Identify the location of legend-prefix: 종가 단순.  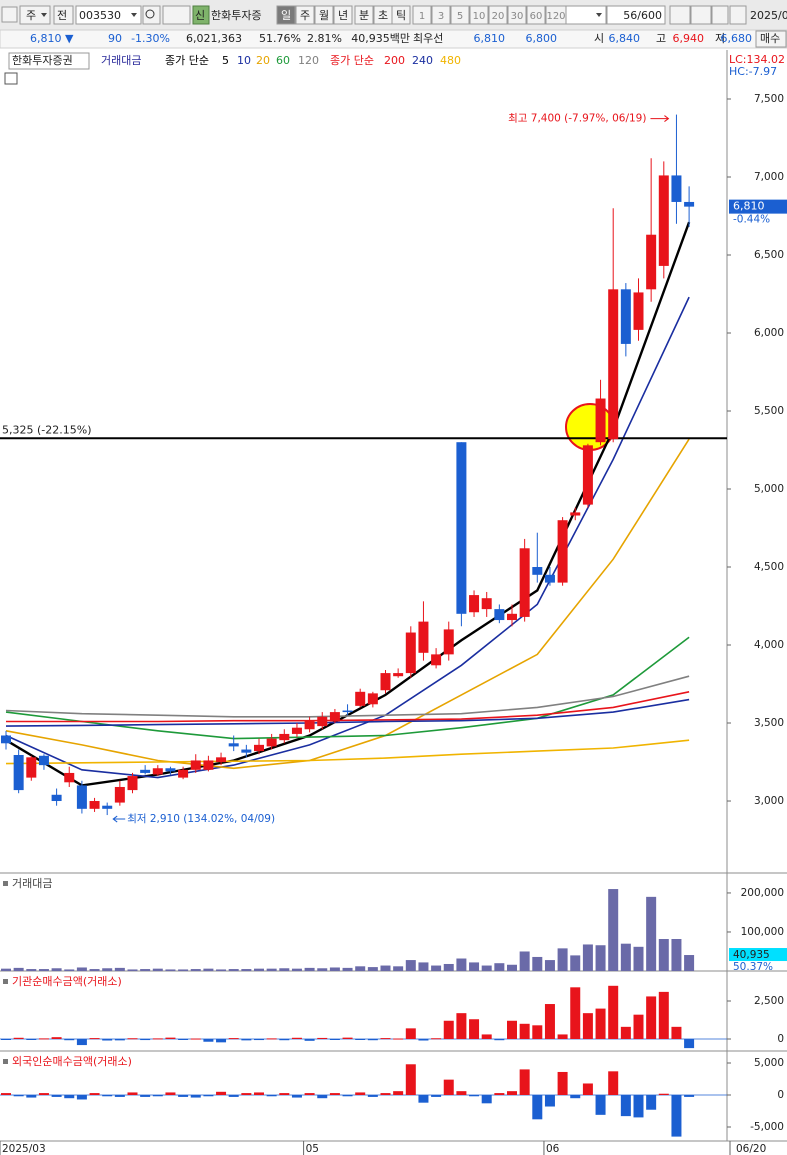
(187, 60).